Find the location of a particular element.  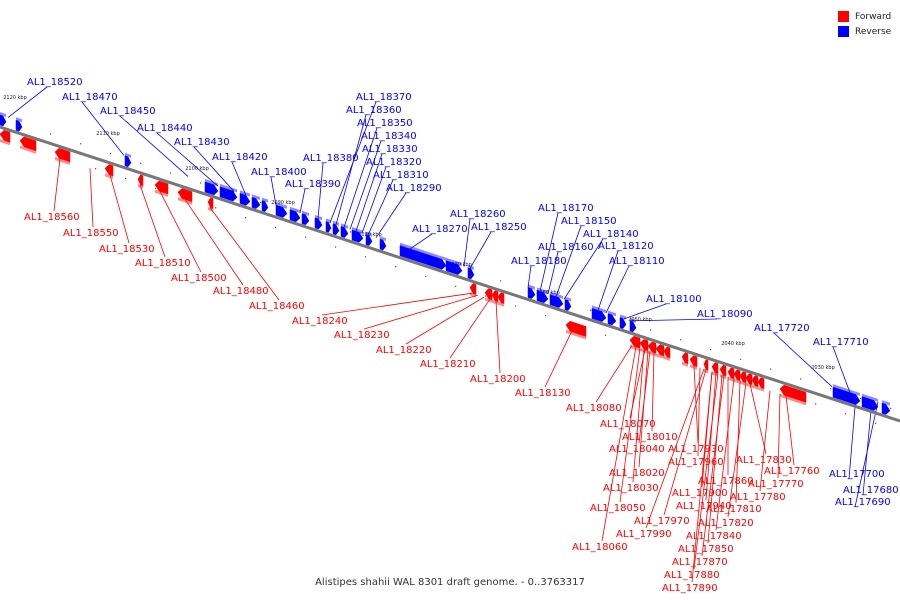

forward-gene-label: AL1_18060 is located at coordinates (600, 547).